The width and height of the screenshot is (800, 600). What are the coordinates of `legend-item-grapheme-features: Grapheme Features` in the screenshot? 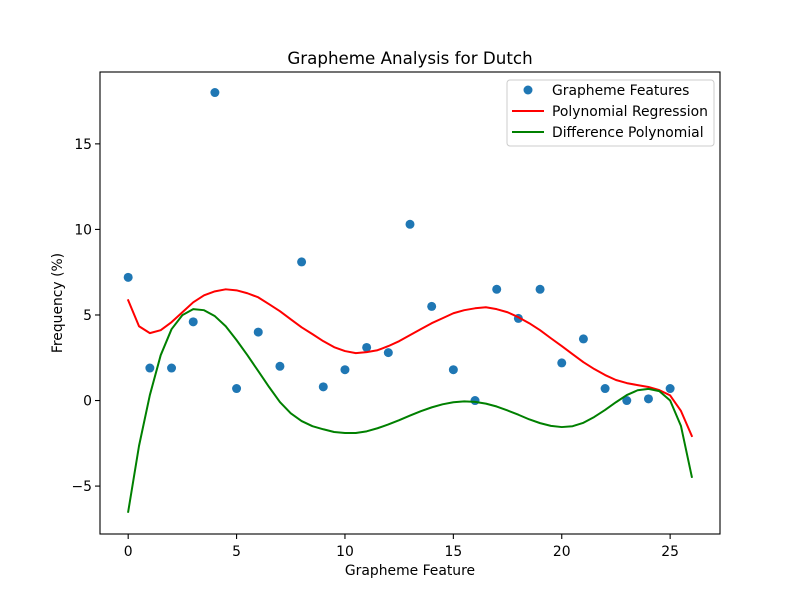 It's located at (606, 91).